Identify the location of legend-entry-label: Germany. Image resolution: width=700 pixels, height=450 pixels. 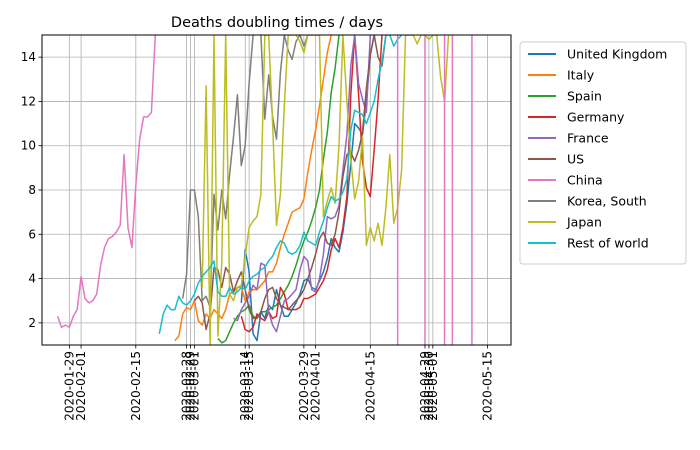
(596, 117).